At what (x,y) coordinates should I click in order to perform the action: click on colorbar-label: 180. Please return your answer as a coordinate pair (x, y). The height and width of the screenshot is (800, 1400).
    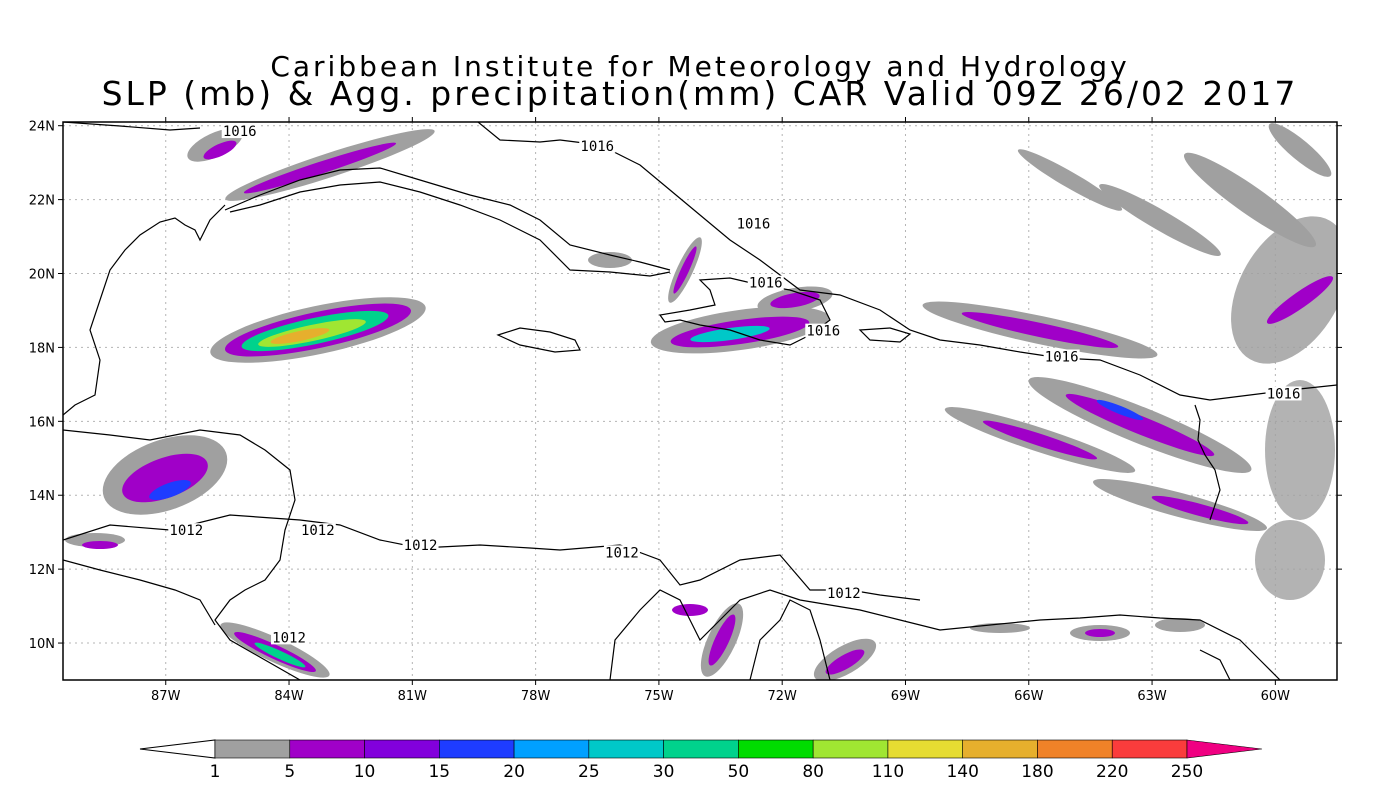
    Looking at the image, I should click on (1037, 772).